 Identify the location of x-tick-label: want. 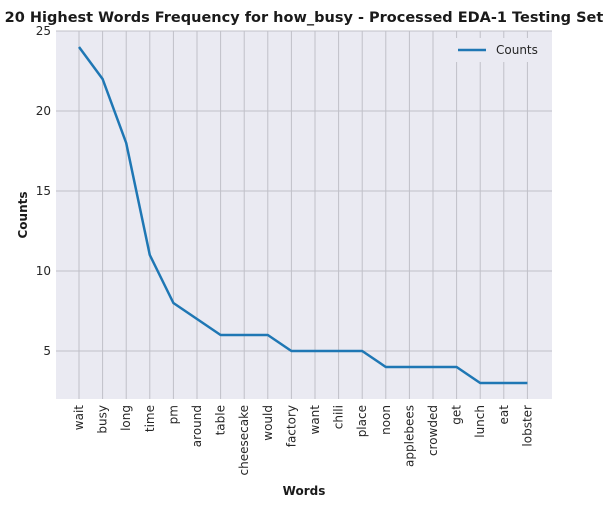
(315, 420).